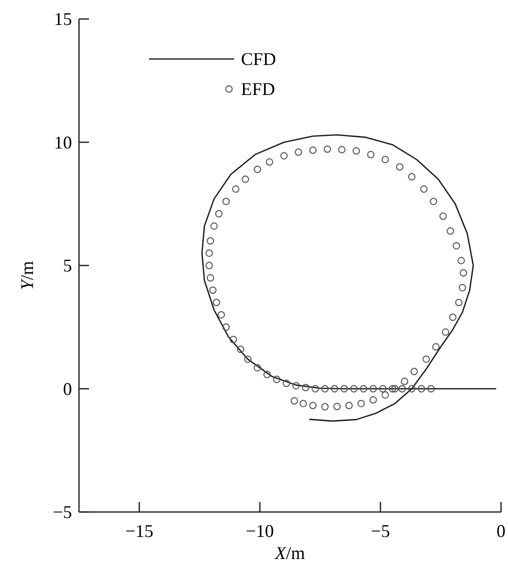  Describe the element at coordinates (139, 531) in the screenshot. I see `x-tick-label: −15` at that location.